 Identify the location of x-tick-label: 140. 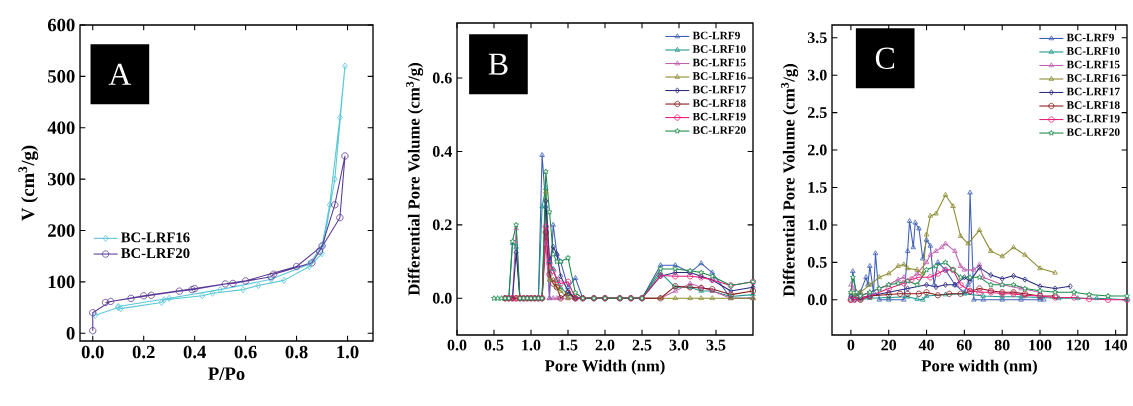
(1116, 345).